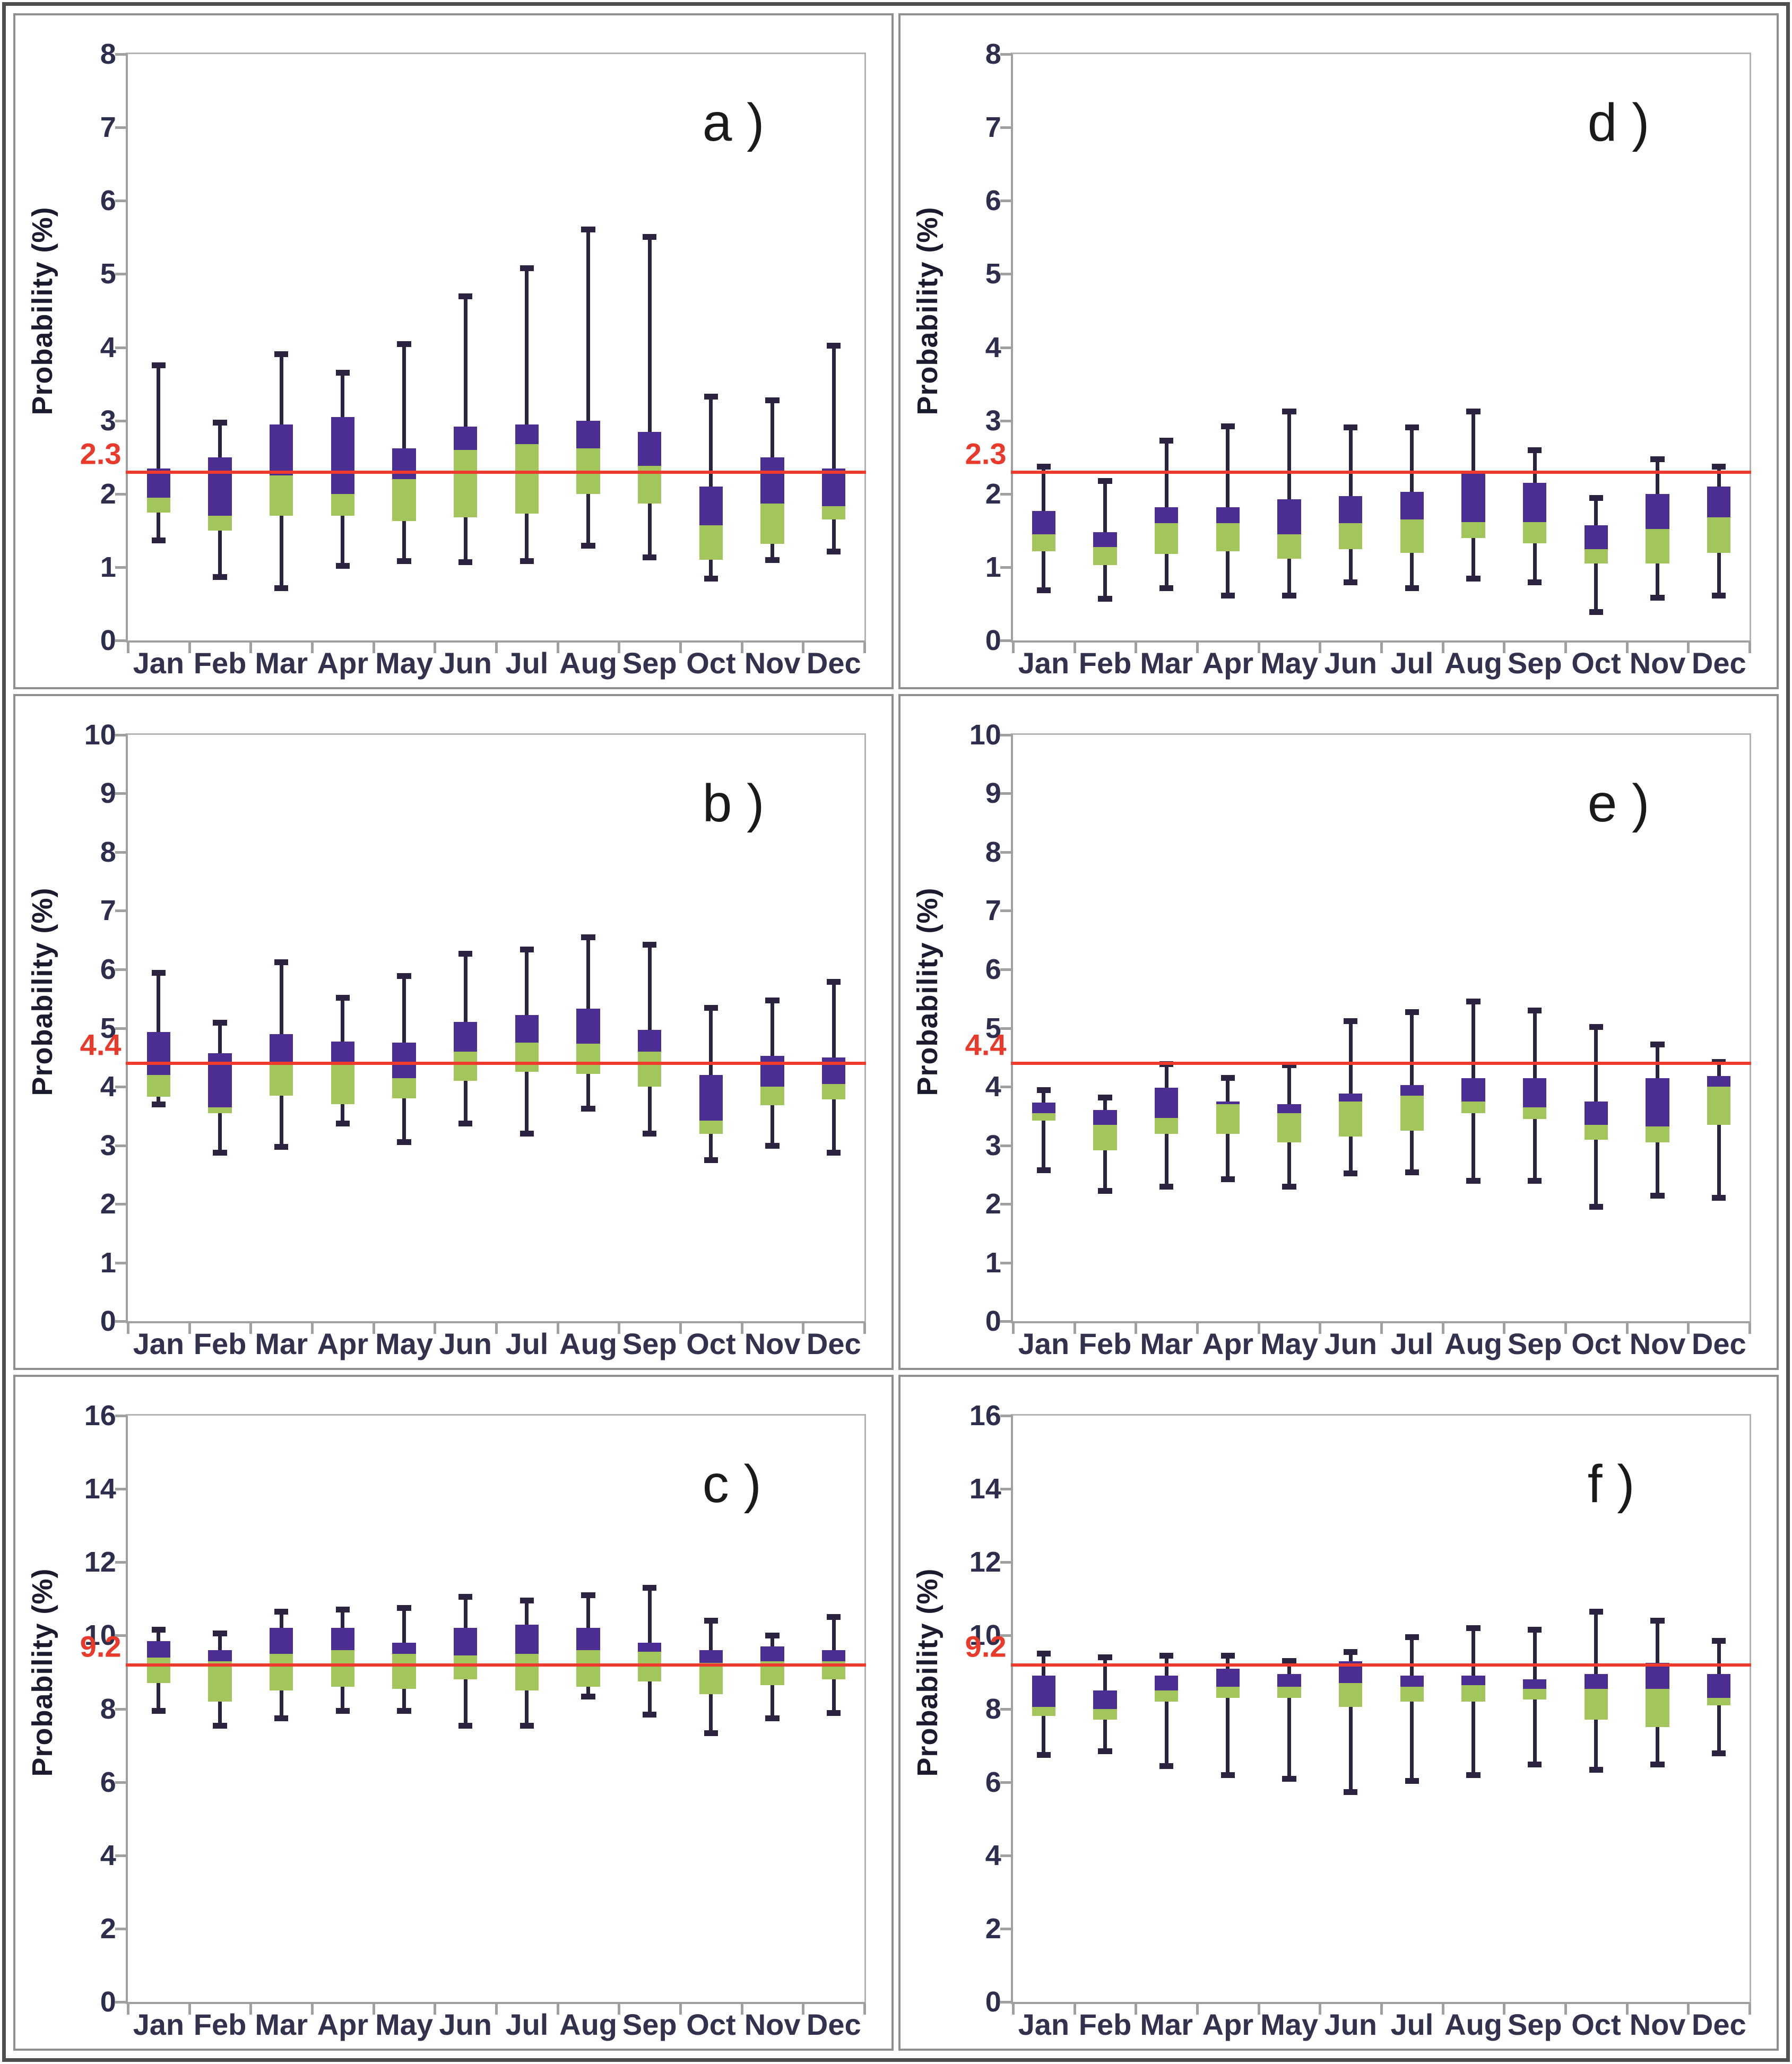  What do you see at coordinates (650, 1647) in the screenshot?
I see `box-upper-quartile-sep` at bounding box center [650, 1647].